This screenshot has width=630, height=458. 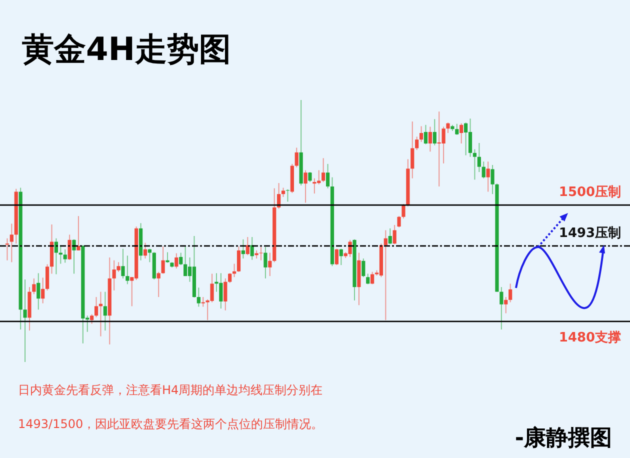 I want to click on ref-line-label: 1493压制, so click(x=590, y=233).